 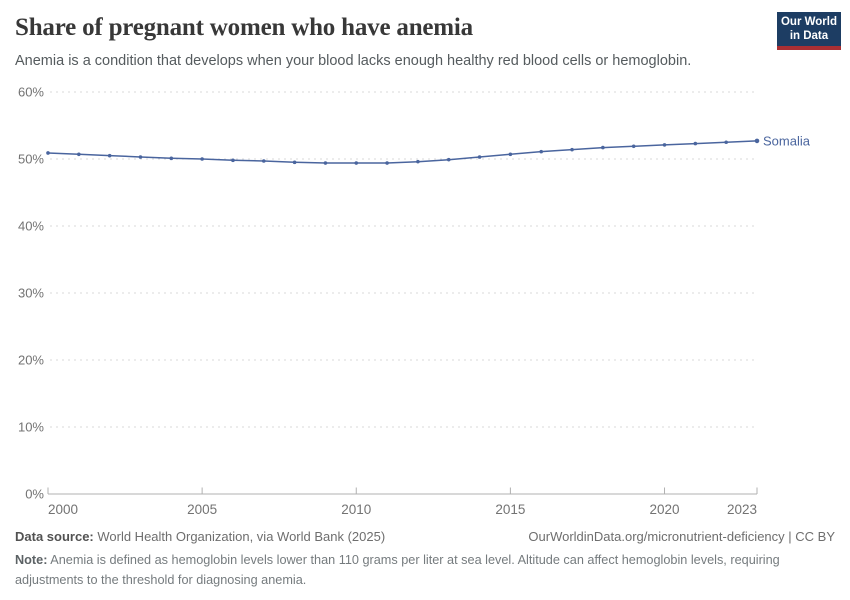 I want to click on data-point-2006, so click(x=233, y=160).